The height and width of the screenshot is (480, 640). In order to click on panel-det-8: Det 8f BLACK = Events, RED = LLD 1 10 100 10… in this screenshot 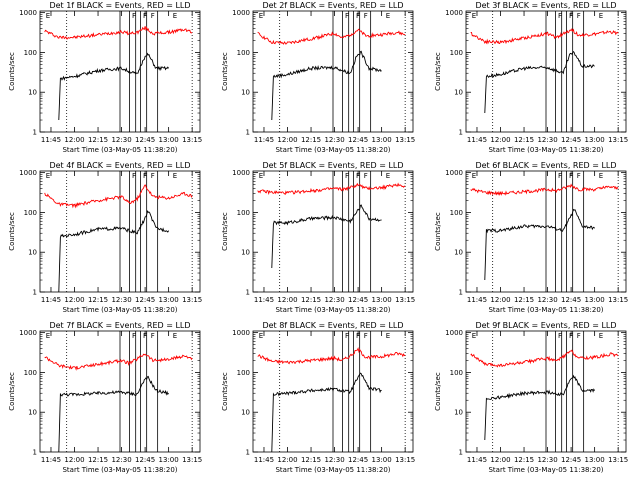, I will do `click(318, 397)`.